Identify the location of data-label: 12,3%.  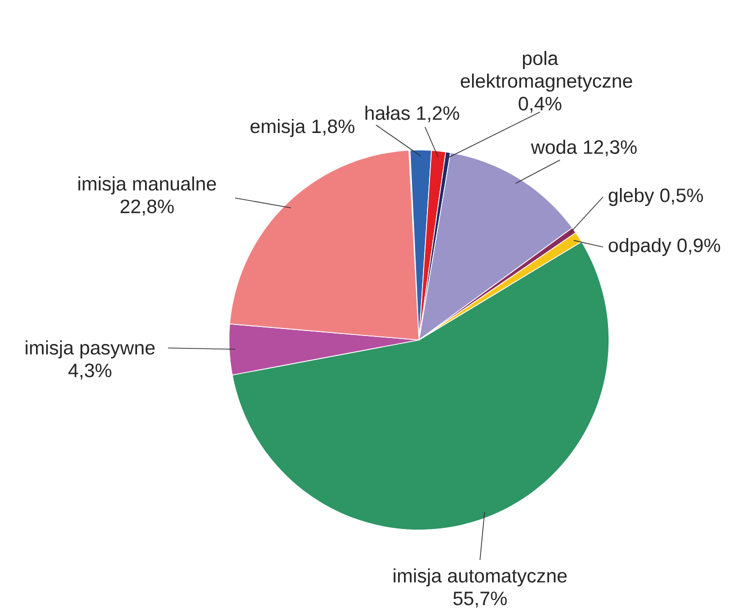
(610, 148).